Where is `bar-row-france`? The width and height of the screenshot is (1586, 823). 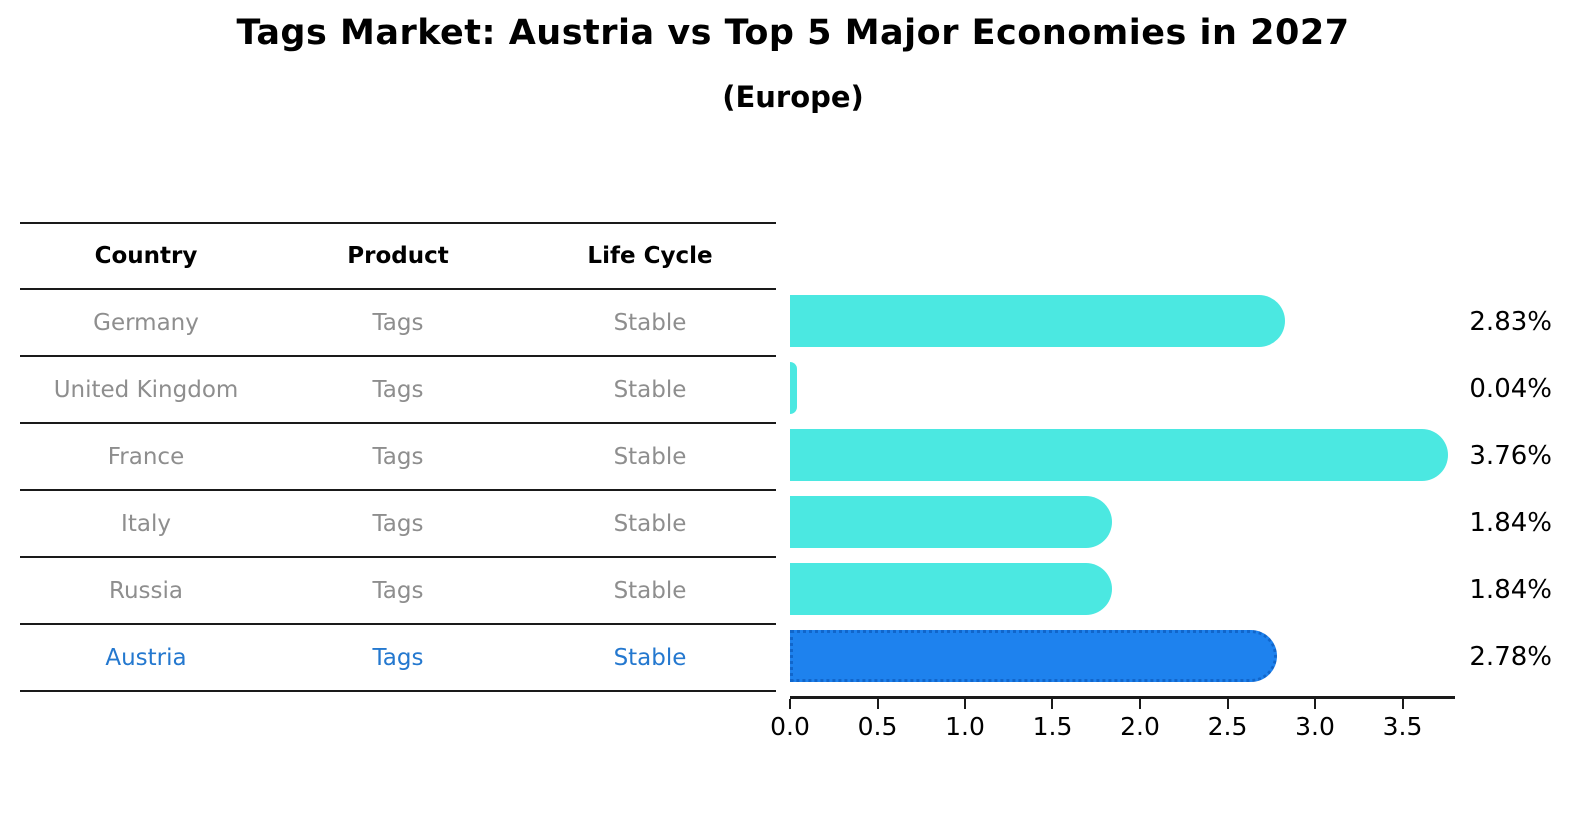 bar-row-france is located at coordinates (1122, 455).